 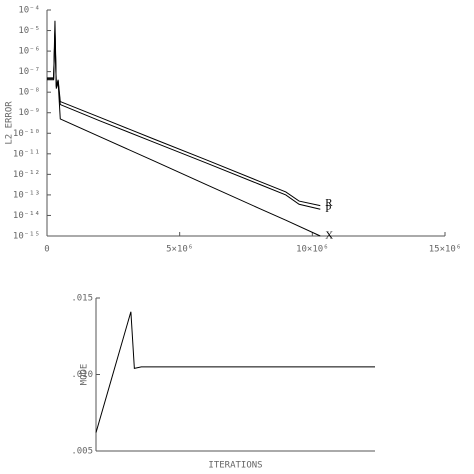 I want to click on y-tick-label: 10⁻⁵, so click(x=29, y=31).